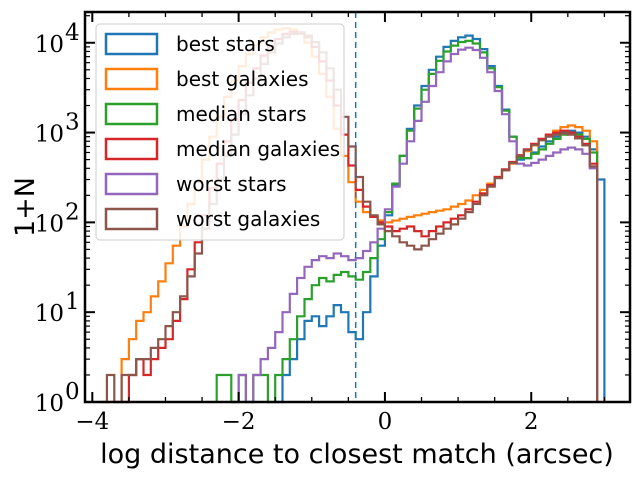  I want to click on y-axis-label: 1+N, so click(25, 207).